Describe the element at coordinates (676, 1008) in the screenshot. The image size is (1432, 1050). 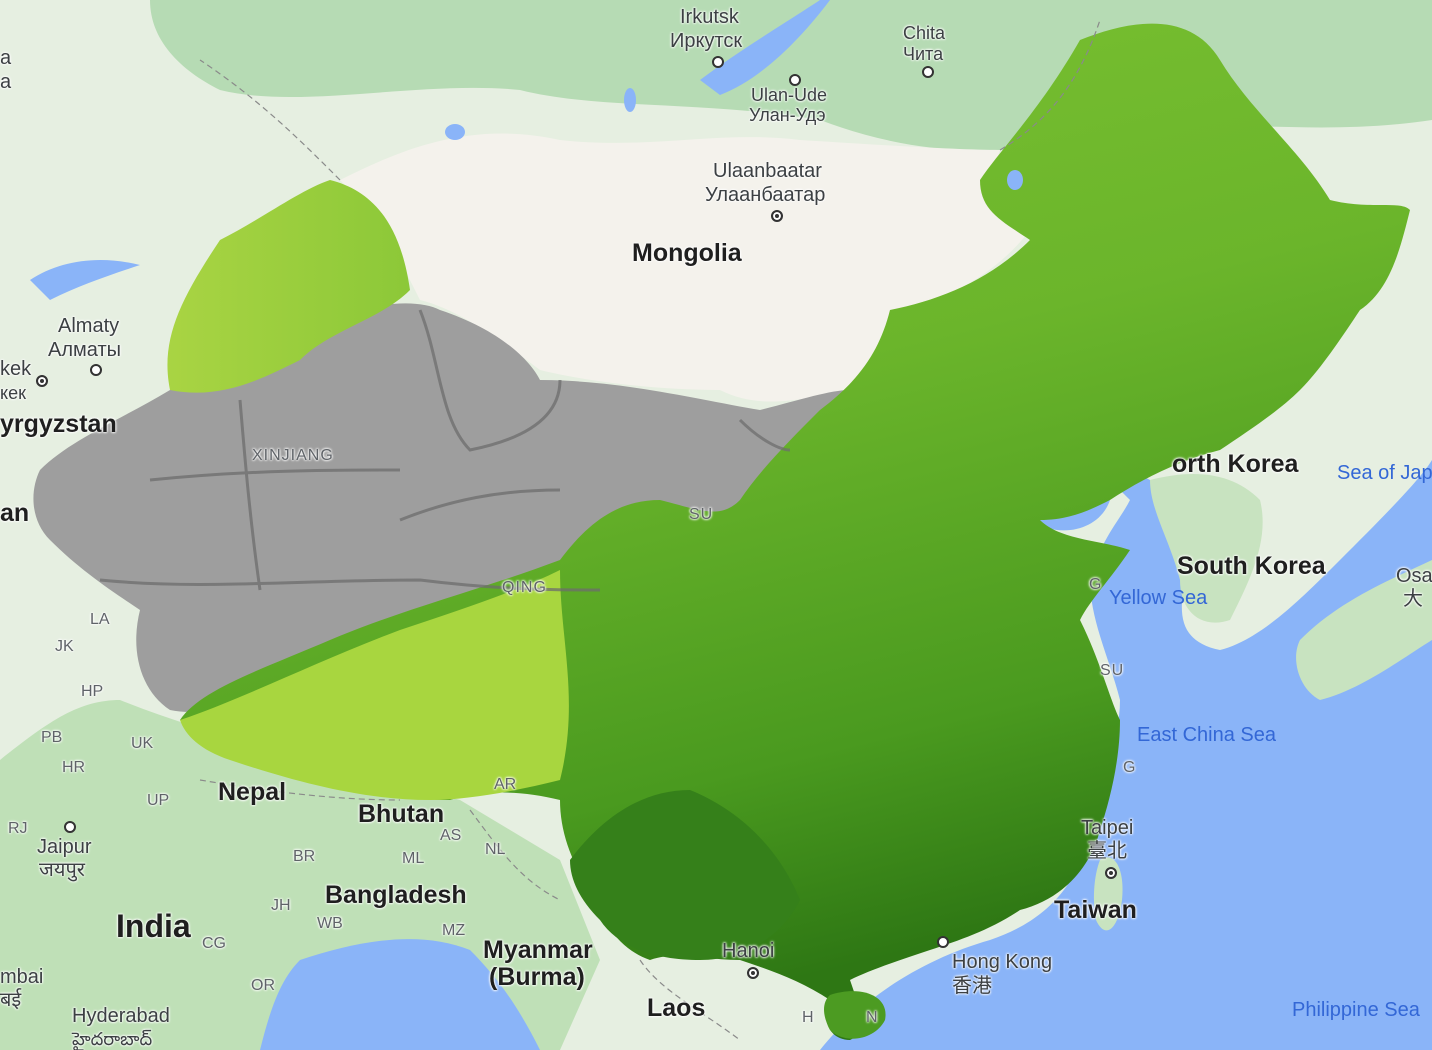
I see `label-laos: Laos` at that location.